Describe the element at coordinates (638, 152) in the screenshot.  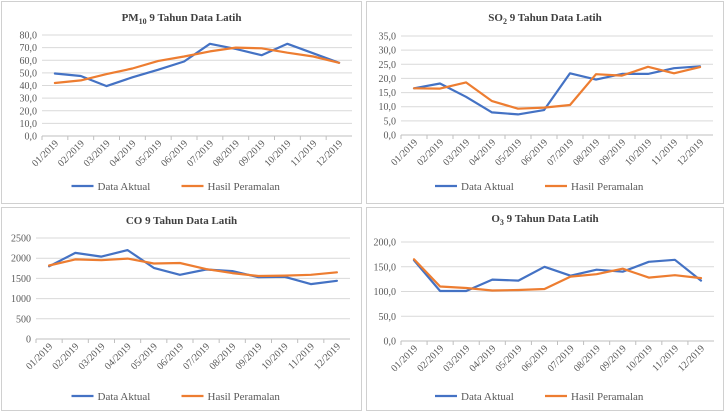
I see `so2-x-tick-label: 10/2019` at that location.